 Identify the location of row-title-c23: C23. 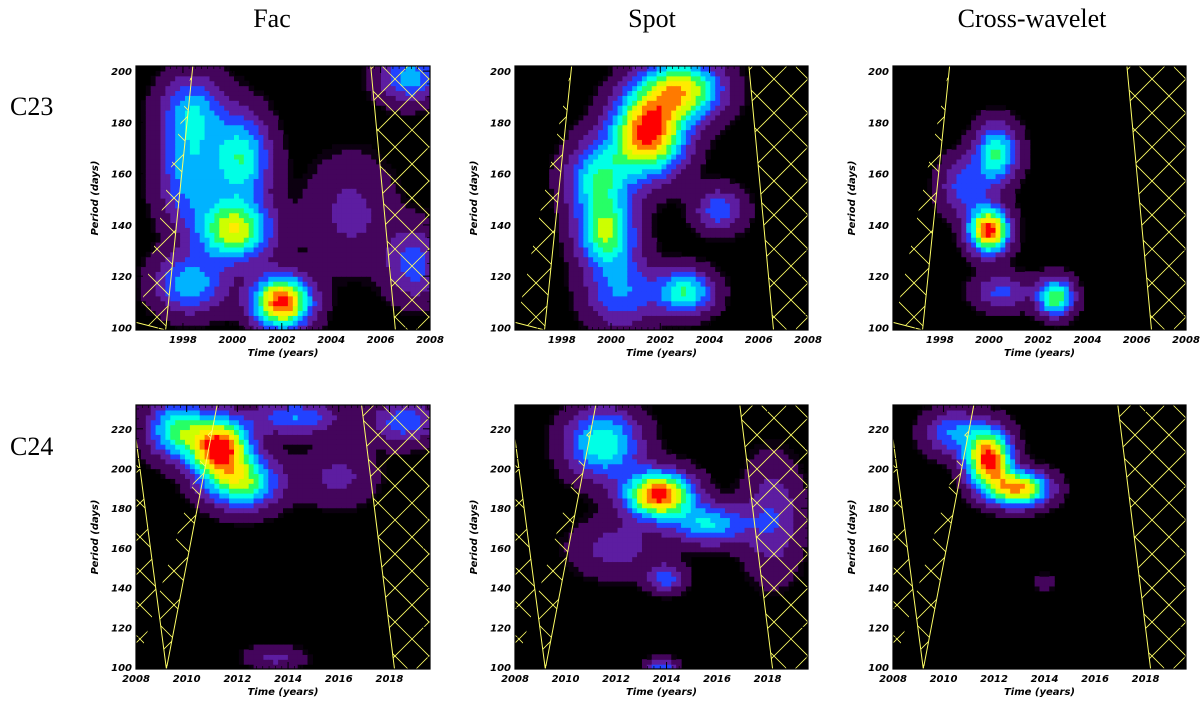
(32, 106).